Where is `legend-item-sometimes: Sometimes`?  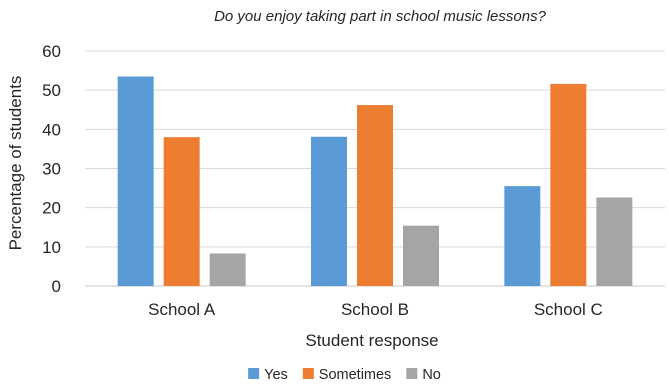
legend-item-sometimes: Sometimes is located at coordinates (347, 375).